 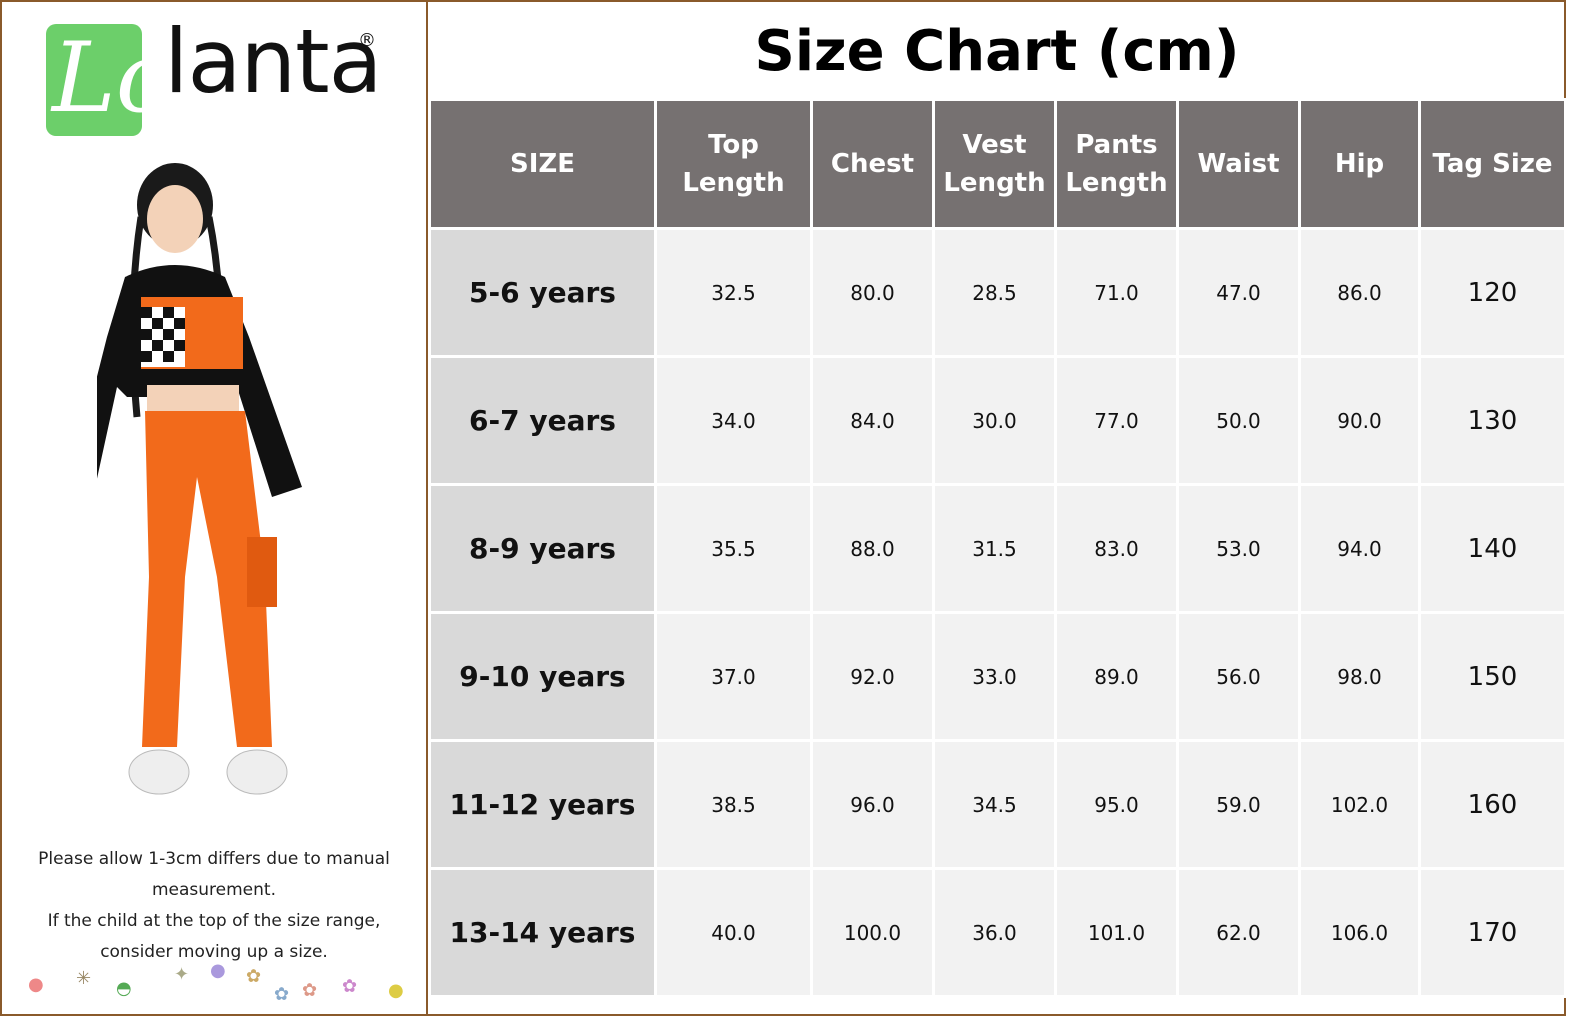 I want to click on watermelon-icon: ◓, so click(x=124, y=988).